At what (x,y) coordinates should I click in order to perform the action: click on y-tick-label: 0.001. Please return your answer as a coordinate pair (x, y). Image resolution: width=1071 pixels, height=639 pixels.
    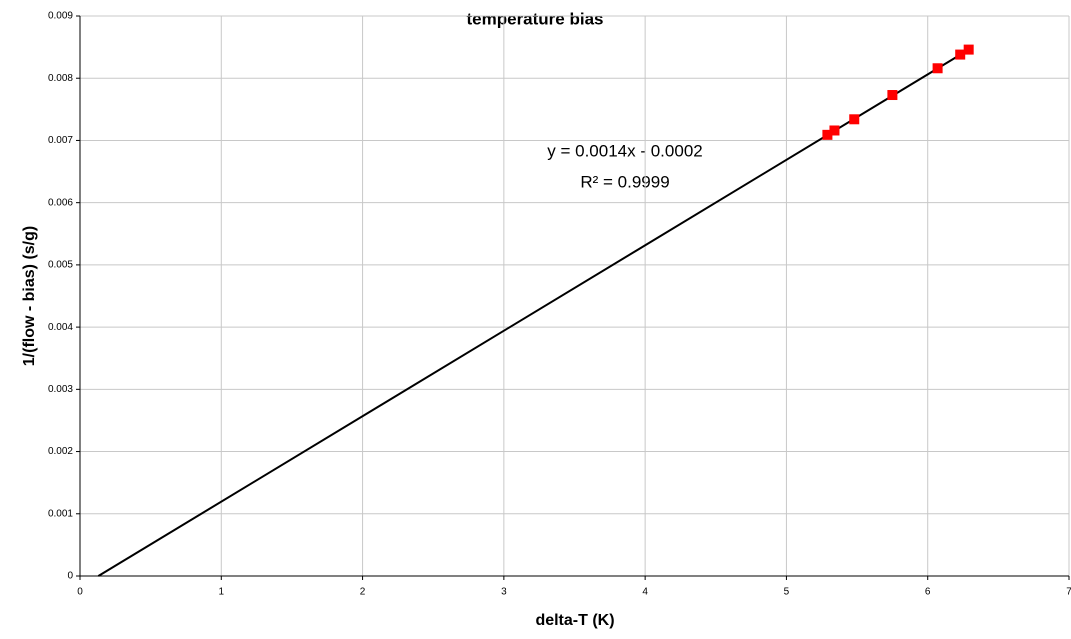
    Looking at the image, I should click on (60, 513).